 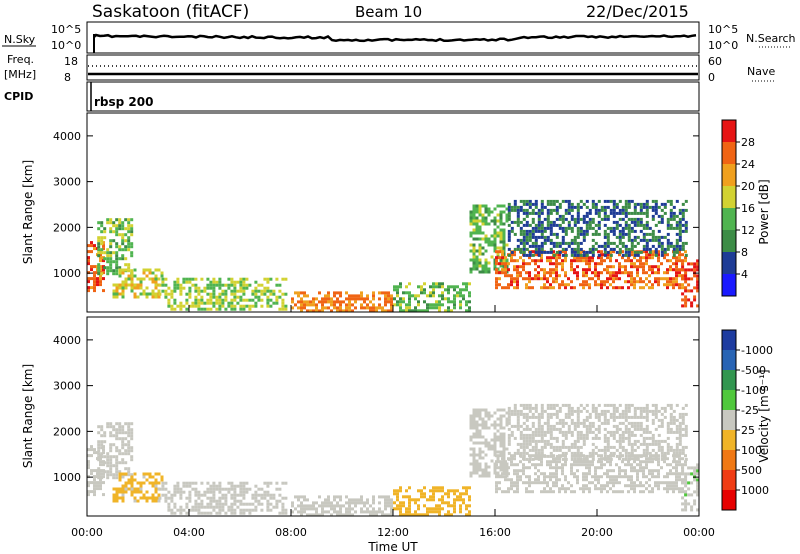 I want to click on nsky-tick-top: 10^5, so click(x=66, y=29).